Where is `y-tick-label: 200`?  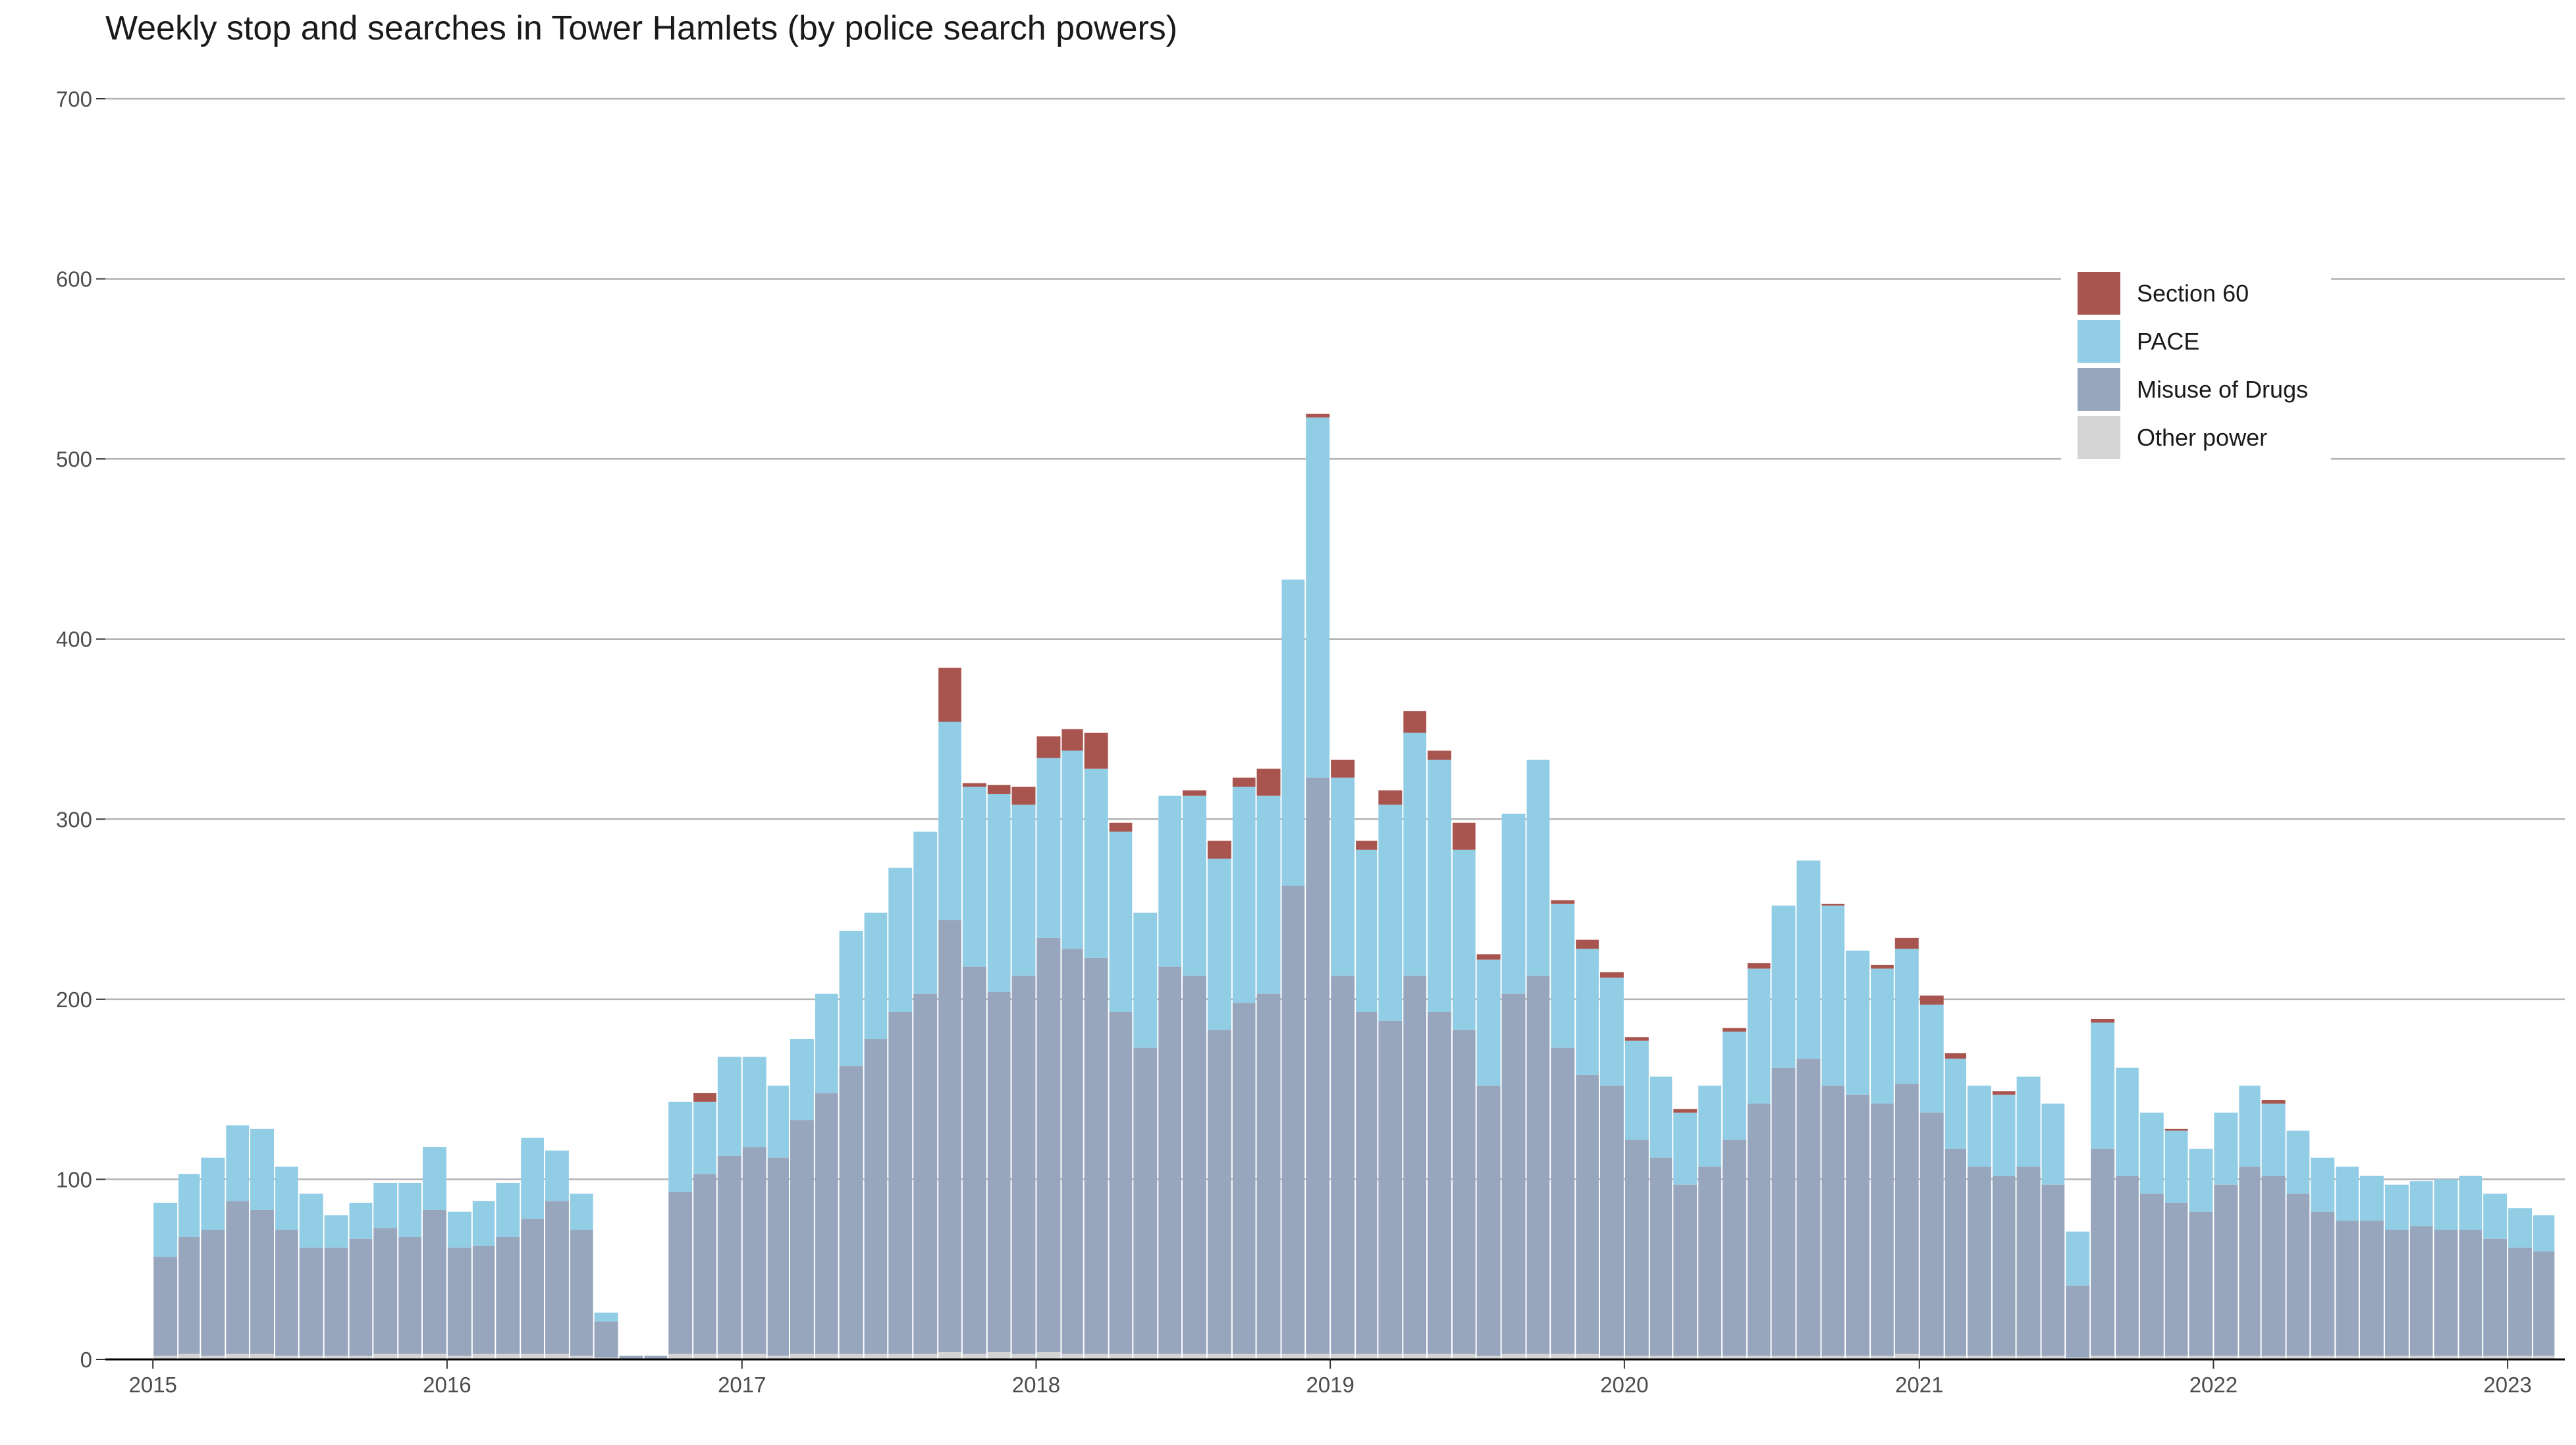
y-tick-label: 200 is located at coordinates (74, 999).